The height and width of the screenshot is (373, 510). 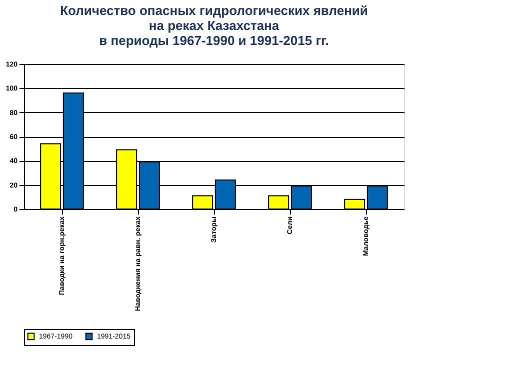 I want to click on chart-title: Количество опасных гидрологических явлений на реках Казахстана в периоды 1967-1990 и 1991-2015 гг., so click(x=214, y=25).